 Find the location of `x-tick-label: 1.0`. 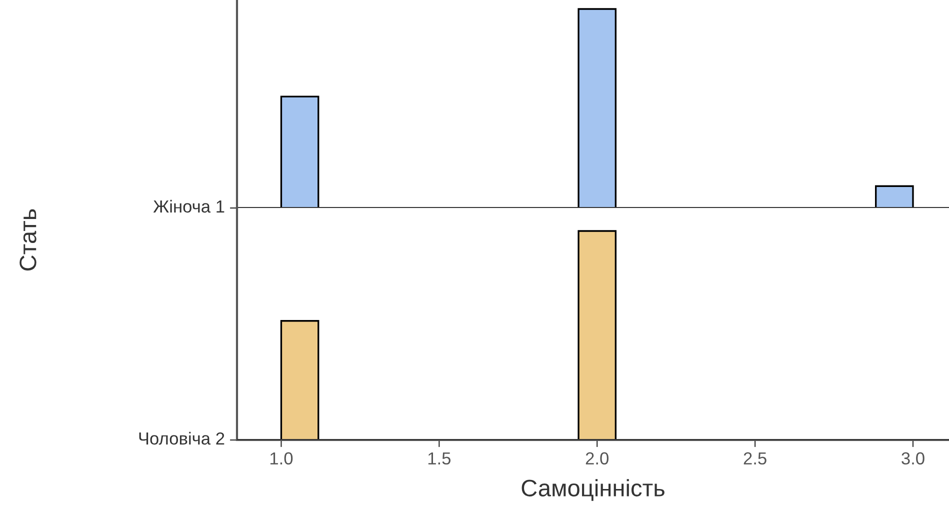

x-tick-label: 1.0 is located at coordinates (281, 458).